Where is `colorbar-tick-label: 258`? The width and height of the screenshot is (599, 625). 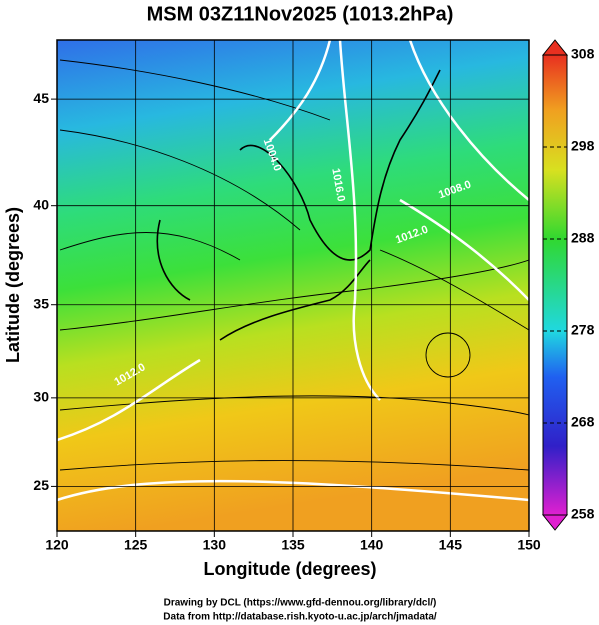
colorbar-tick-label: 258 is located at coordinates (583, 514).